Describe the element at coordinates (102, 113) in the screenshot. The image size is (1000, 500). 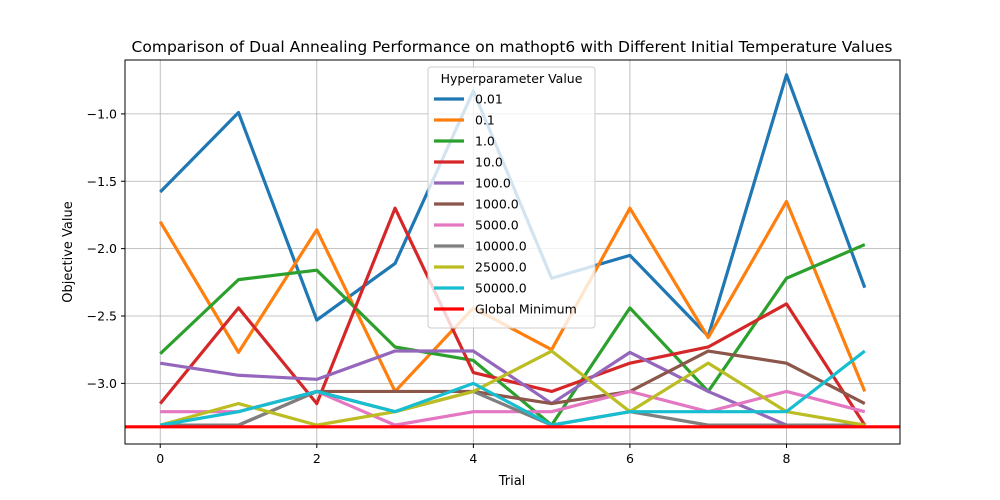
I see `y-tick-label: −1.0` at that location.